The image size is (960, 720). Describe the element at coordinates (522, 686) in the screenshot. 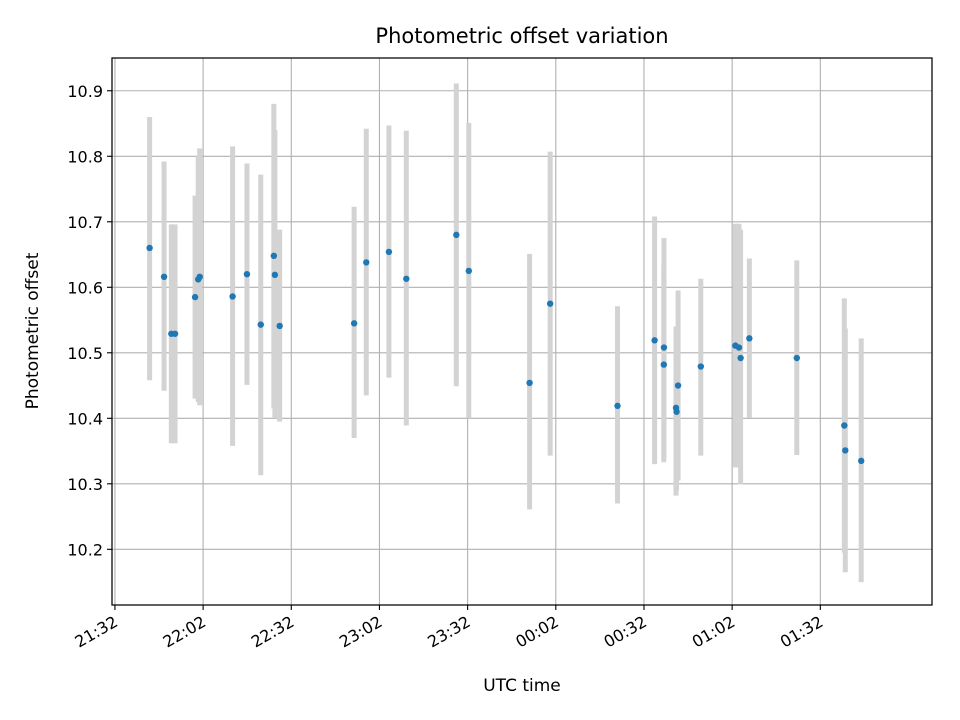

I see `x-axis-label: UTC time` at that location.